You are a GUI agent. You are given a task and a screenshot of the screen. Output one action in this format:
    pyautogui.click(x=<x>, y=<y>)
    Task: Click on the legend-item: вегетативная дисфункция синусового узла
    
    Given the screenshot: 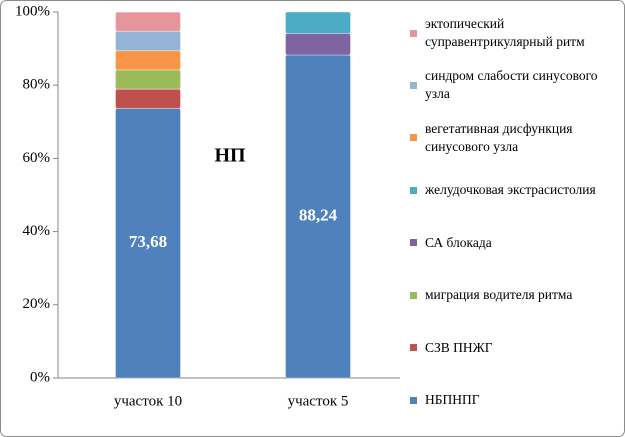 What is the action you would take?
    pyautogui.click(x=512, y=138)
    